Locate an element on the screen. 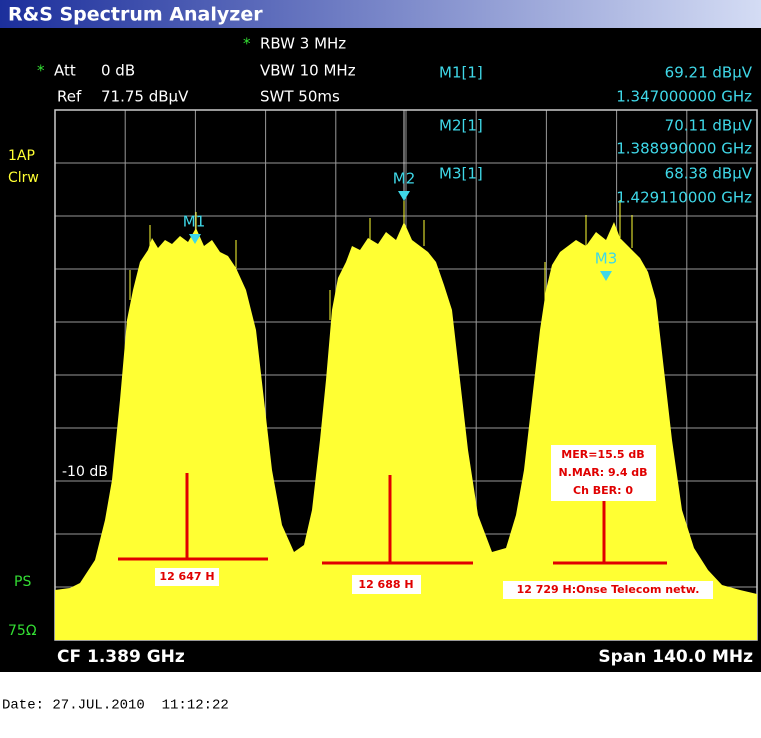 The height and width of the screenshot is (738, 761). marker-label: M2 is located at coordinates (404, 179).